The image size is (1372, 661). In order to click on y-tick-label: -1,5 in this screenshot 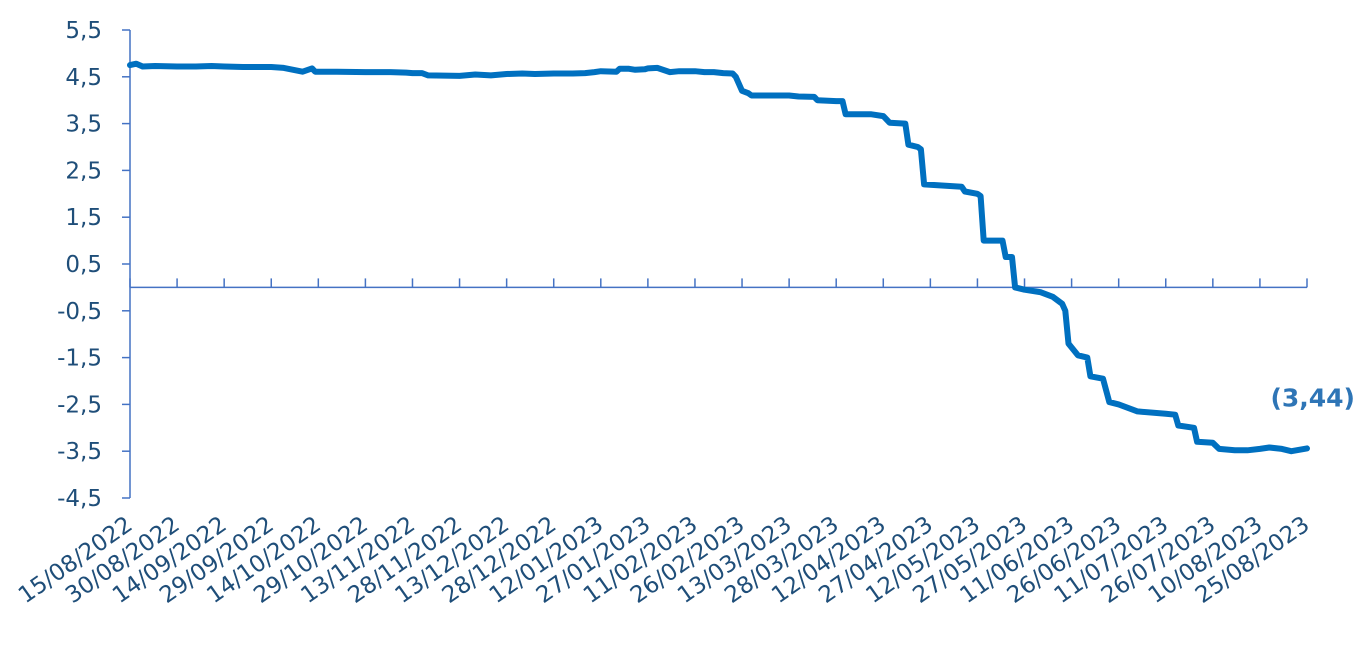, I will do `click(79, 359)`.